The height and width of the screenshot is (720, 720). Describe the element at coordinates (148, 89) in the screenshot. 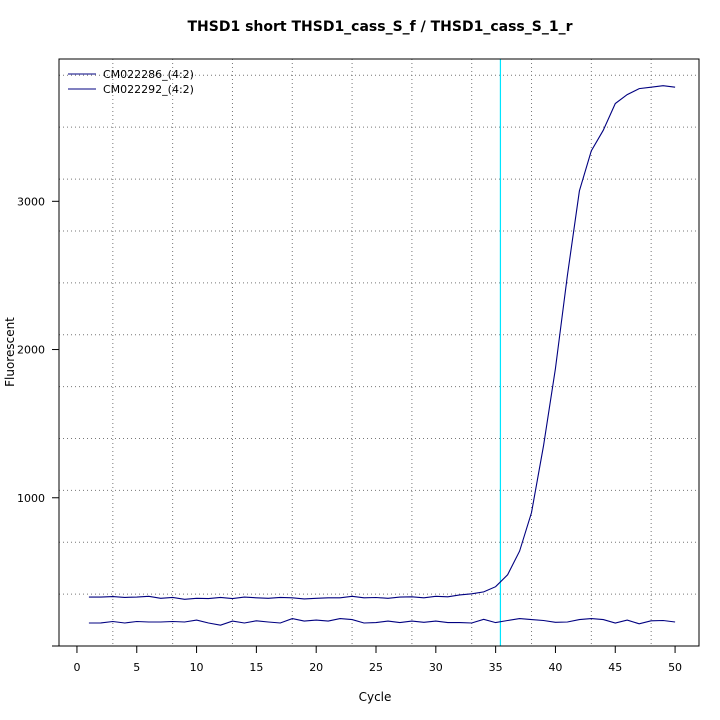

I see `legend-label-2: CM022292_(4:2)` at that location.